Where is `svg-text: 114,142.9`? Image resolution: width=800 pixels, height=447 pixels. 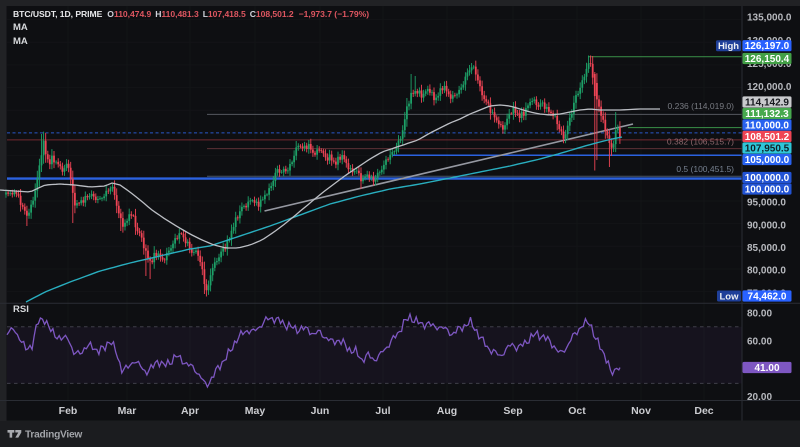
svg-text: 114,142.9 is located at coordinates (767, 103).